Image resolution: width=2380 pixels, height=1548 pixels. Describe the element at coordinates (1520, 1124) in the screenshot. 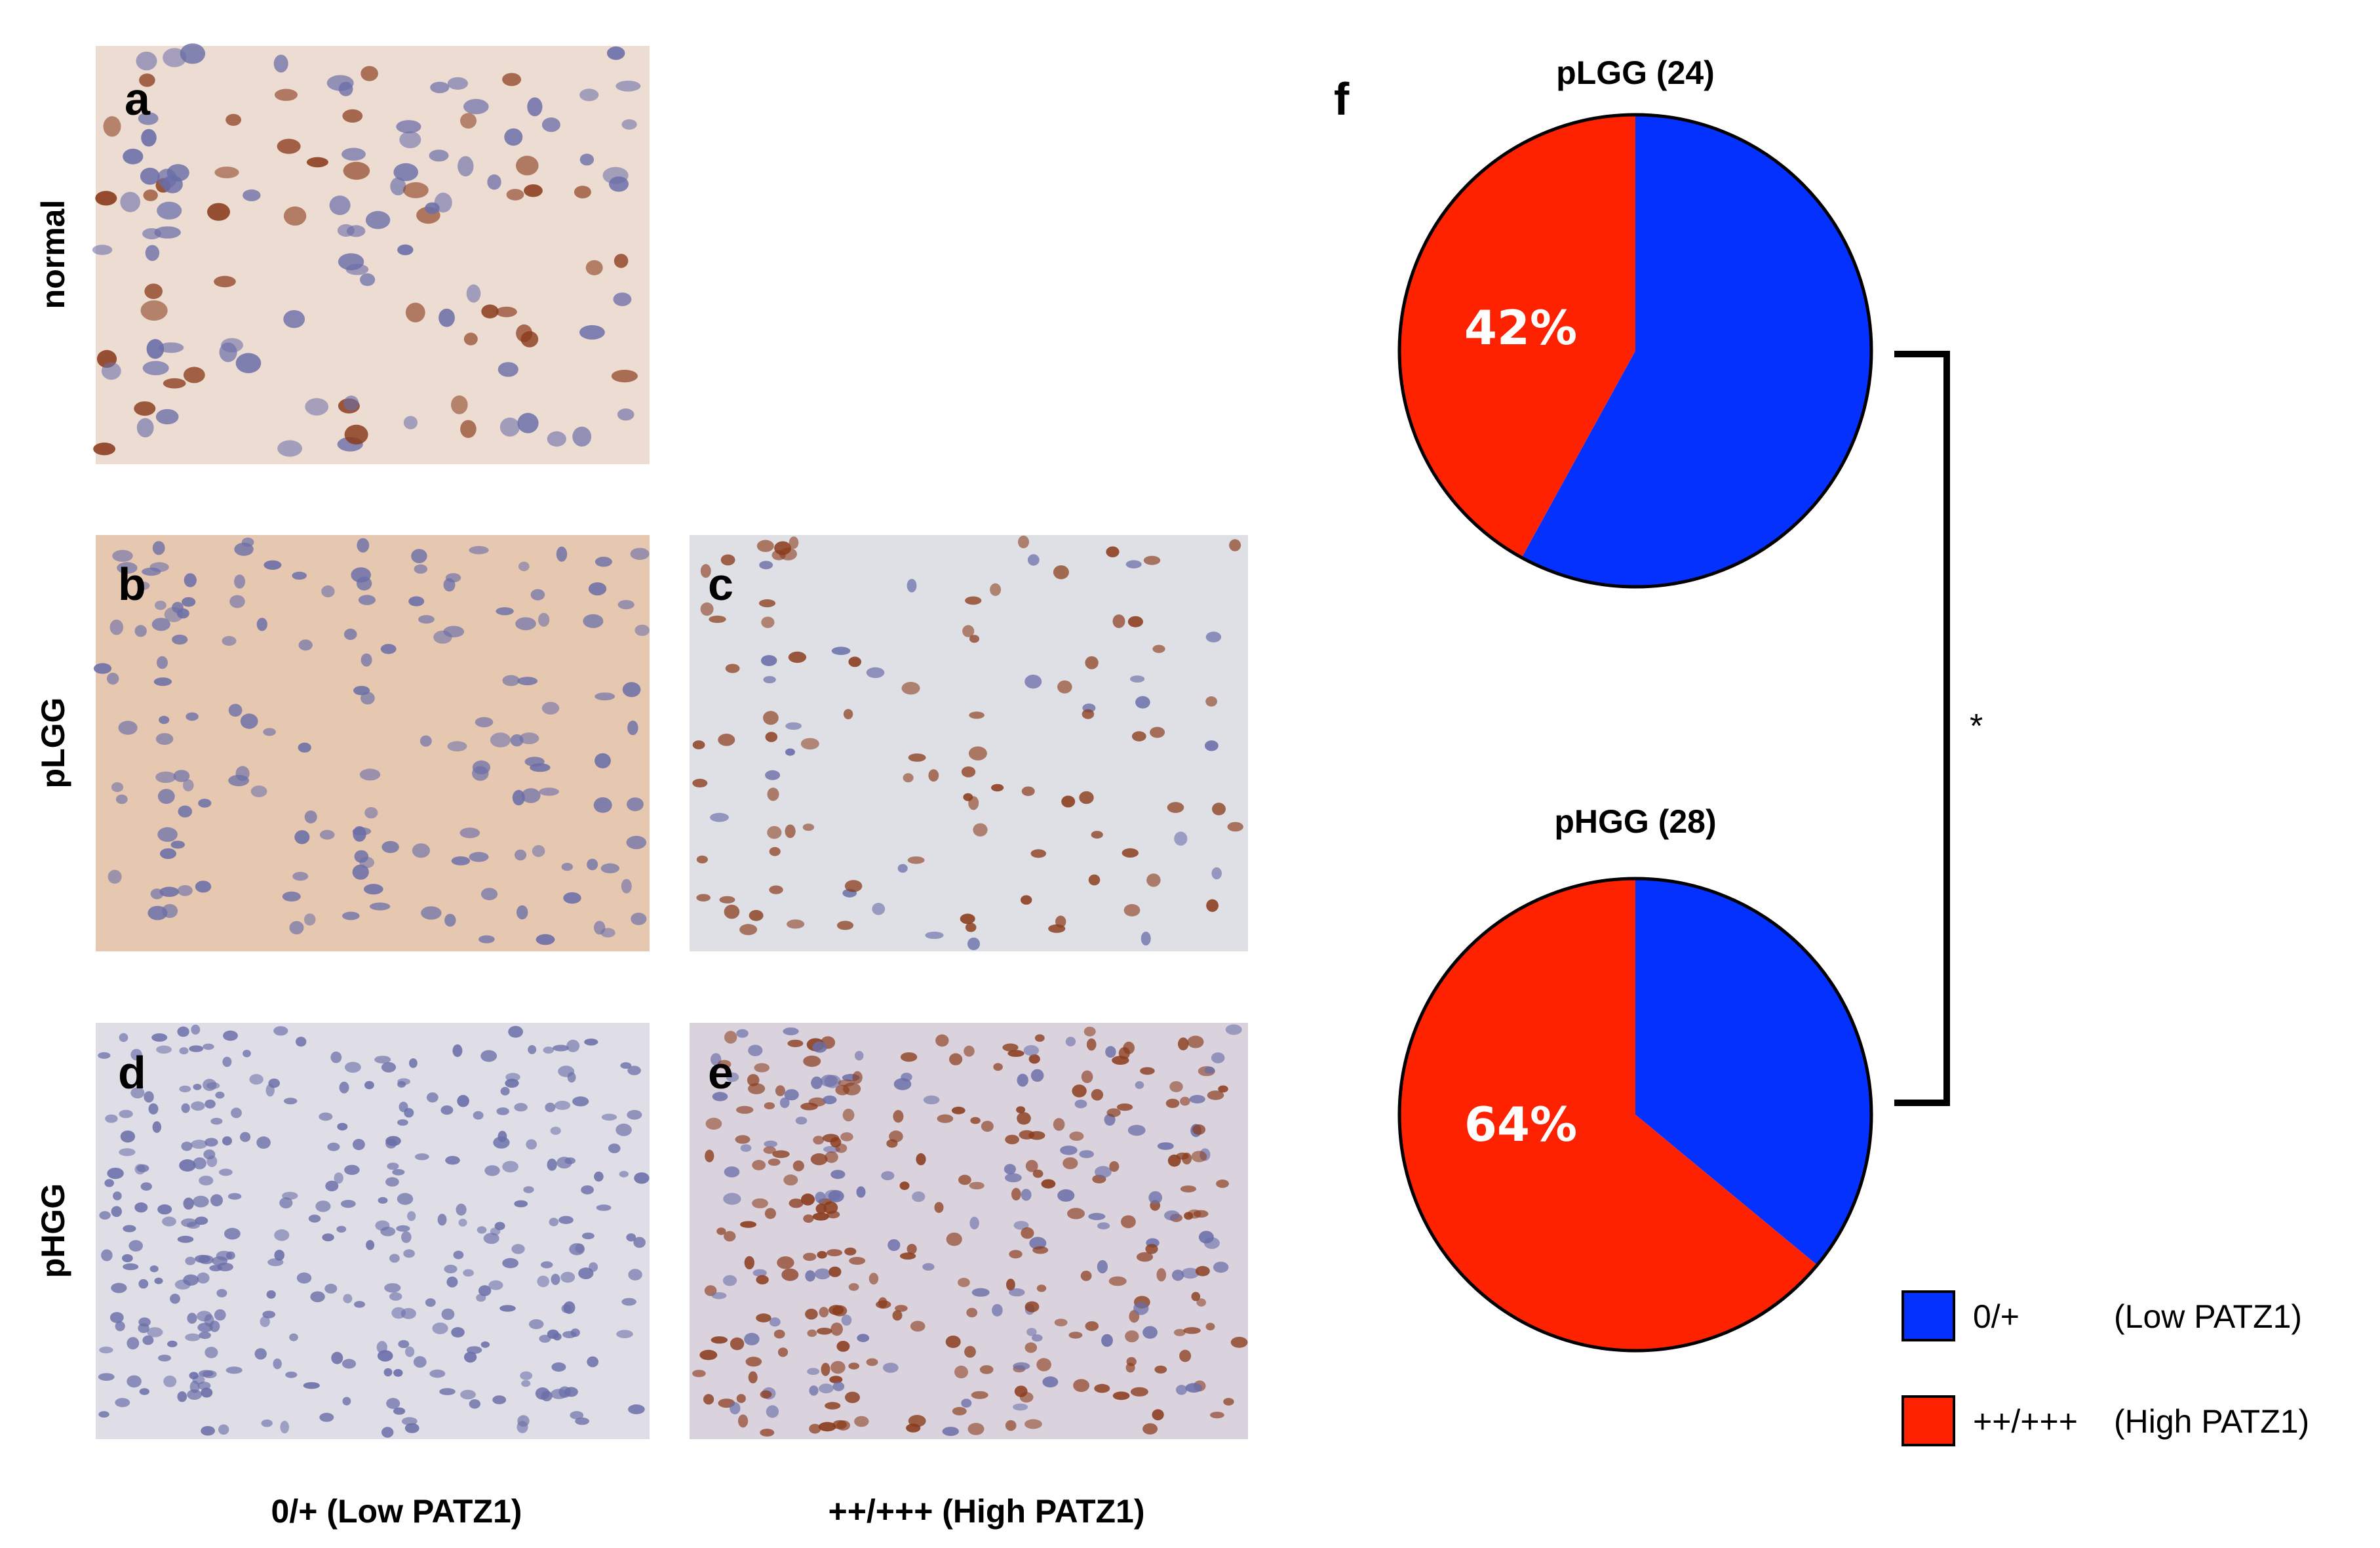

I see `pie-phgg-high-percent-label: 64%` at that location.